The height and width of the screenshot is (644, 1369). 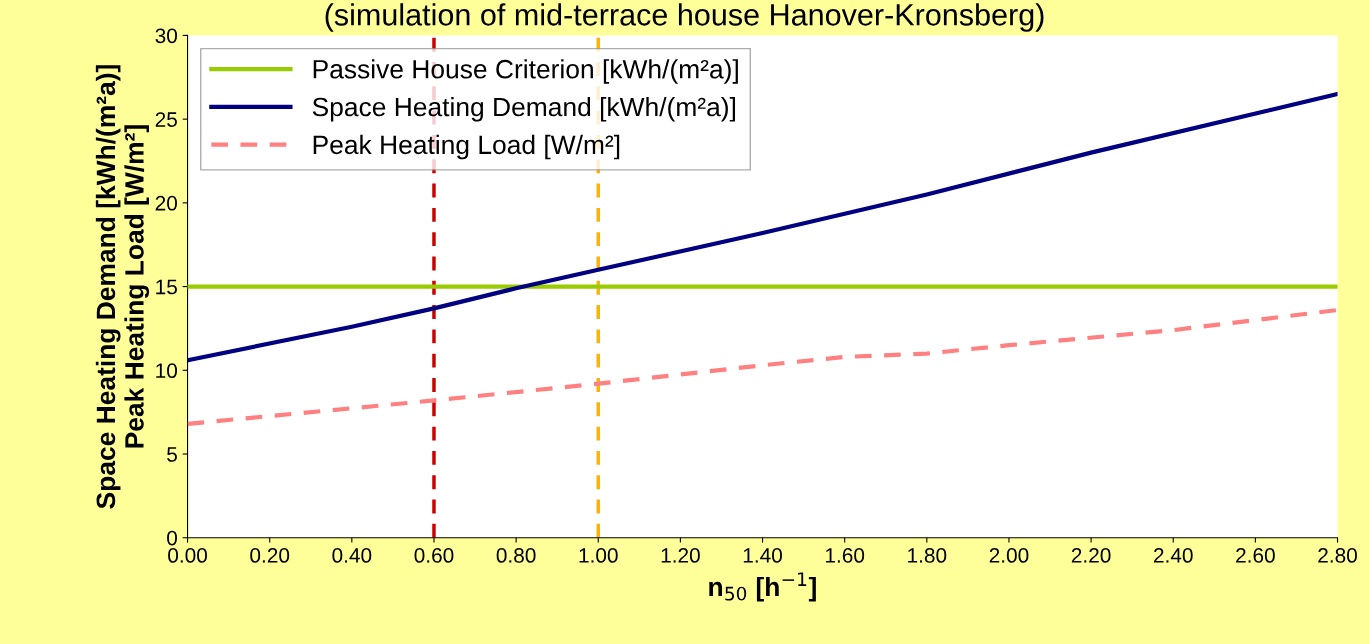 What do you see at coordinates (762, 555) in the screenshot?
I see `x-tick-label: 1.40` at bounding box center [762, 555].